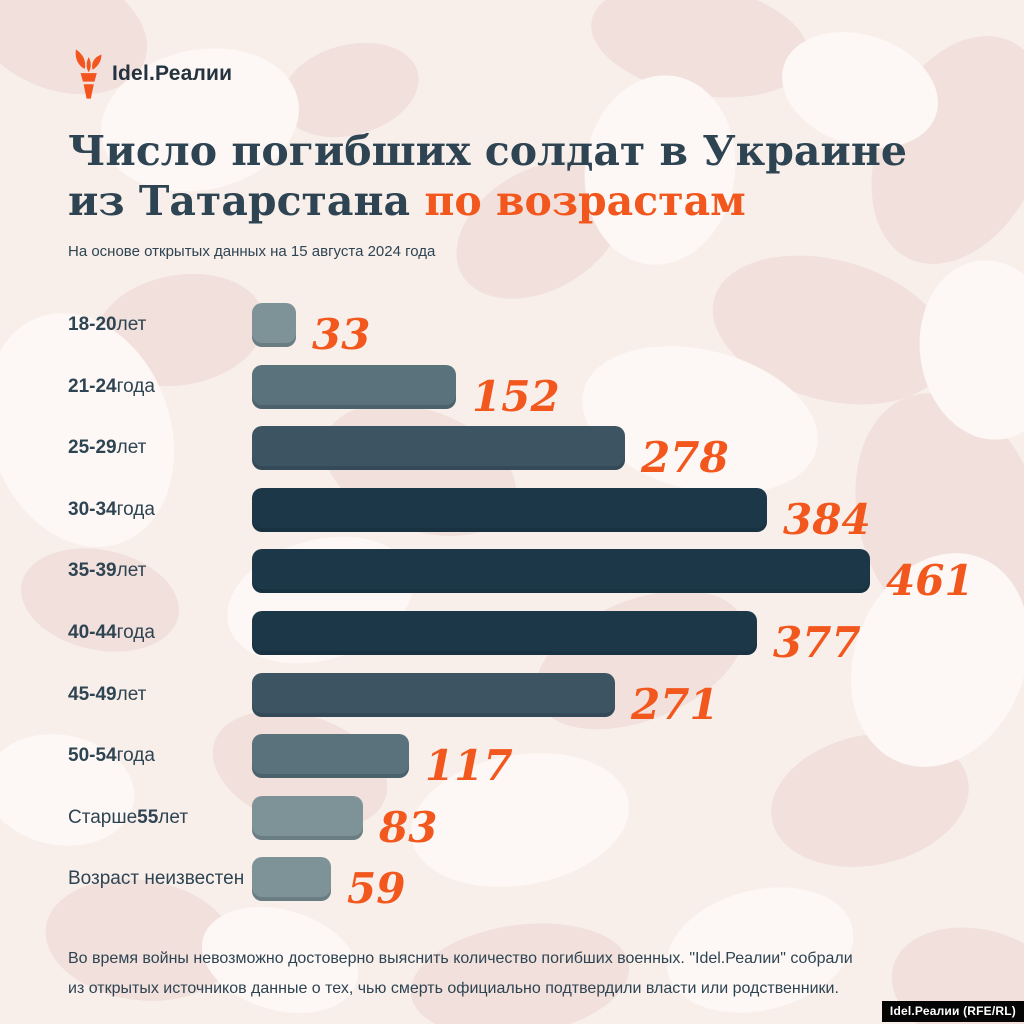 The image size is (1024, 1024). What do you see at coordinates (685, 457) in the screenshot?
I see `bar-value: 278` at bounding box center [685, 457].